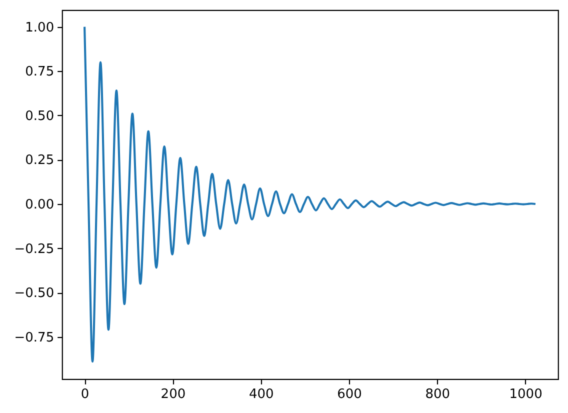 This screenshot has width=568, height=413. I want to click on x-tick-label: 1000, so click(525, 394).